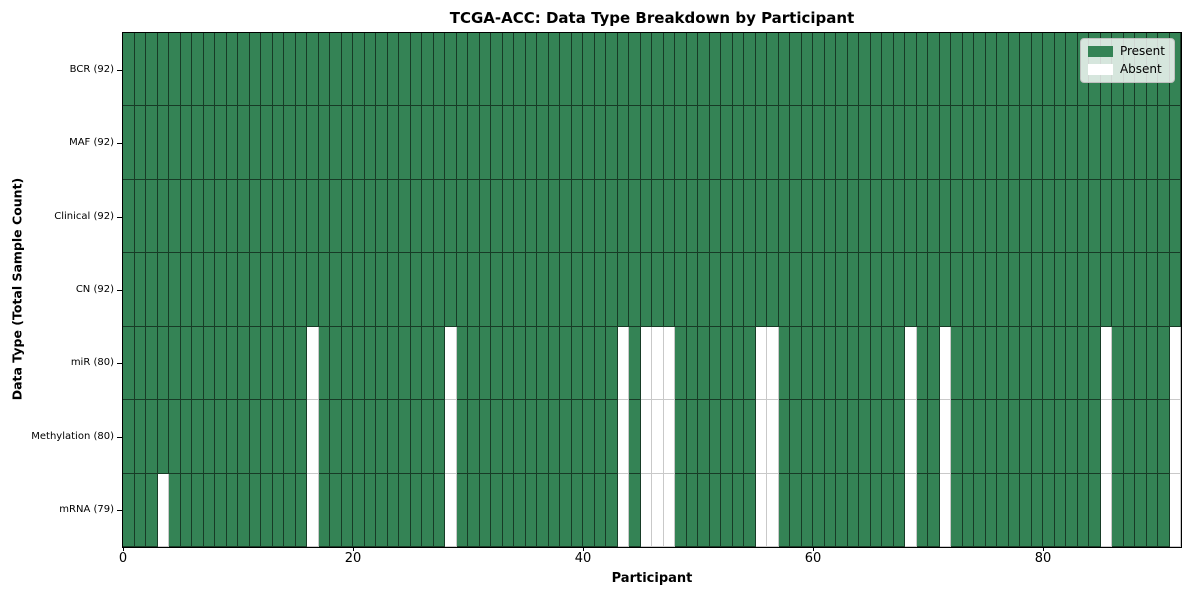  I want to click on x-axis-label: Participant, so click(652, 578).